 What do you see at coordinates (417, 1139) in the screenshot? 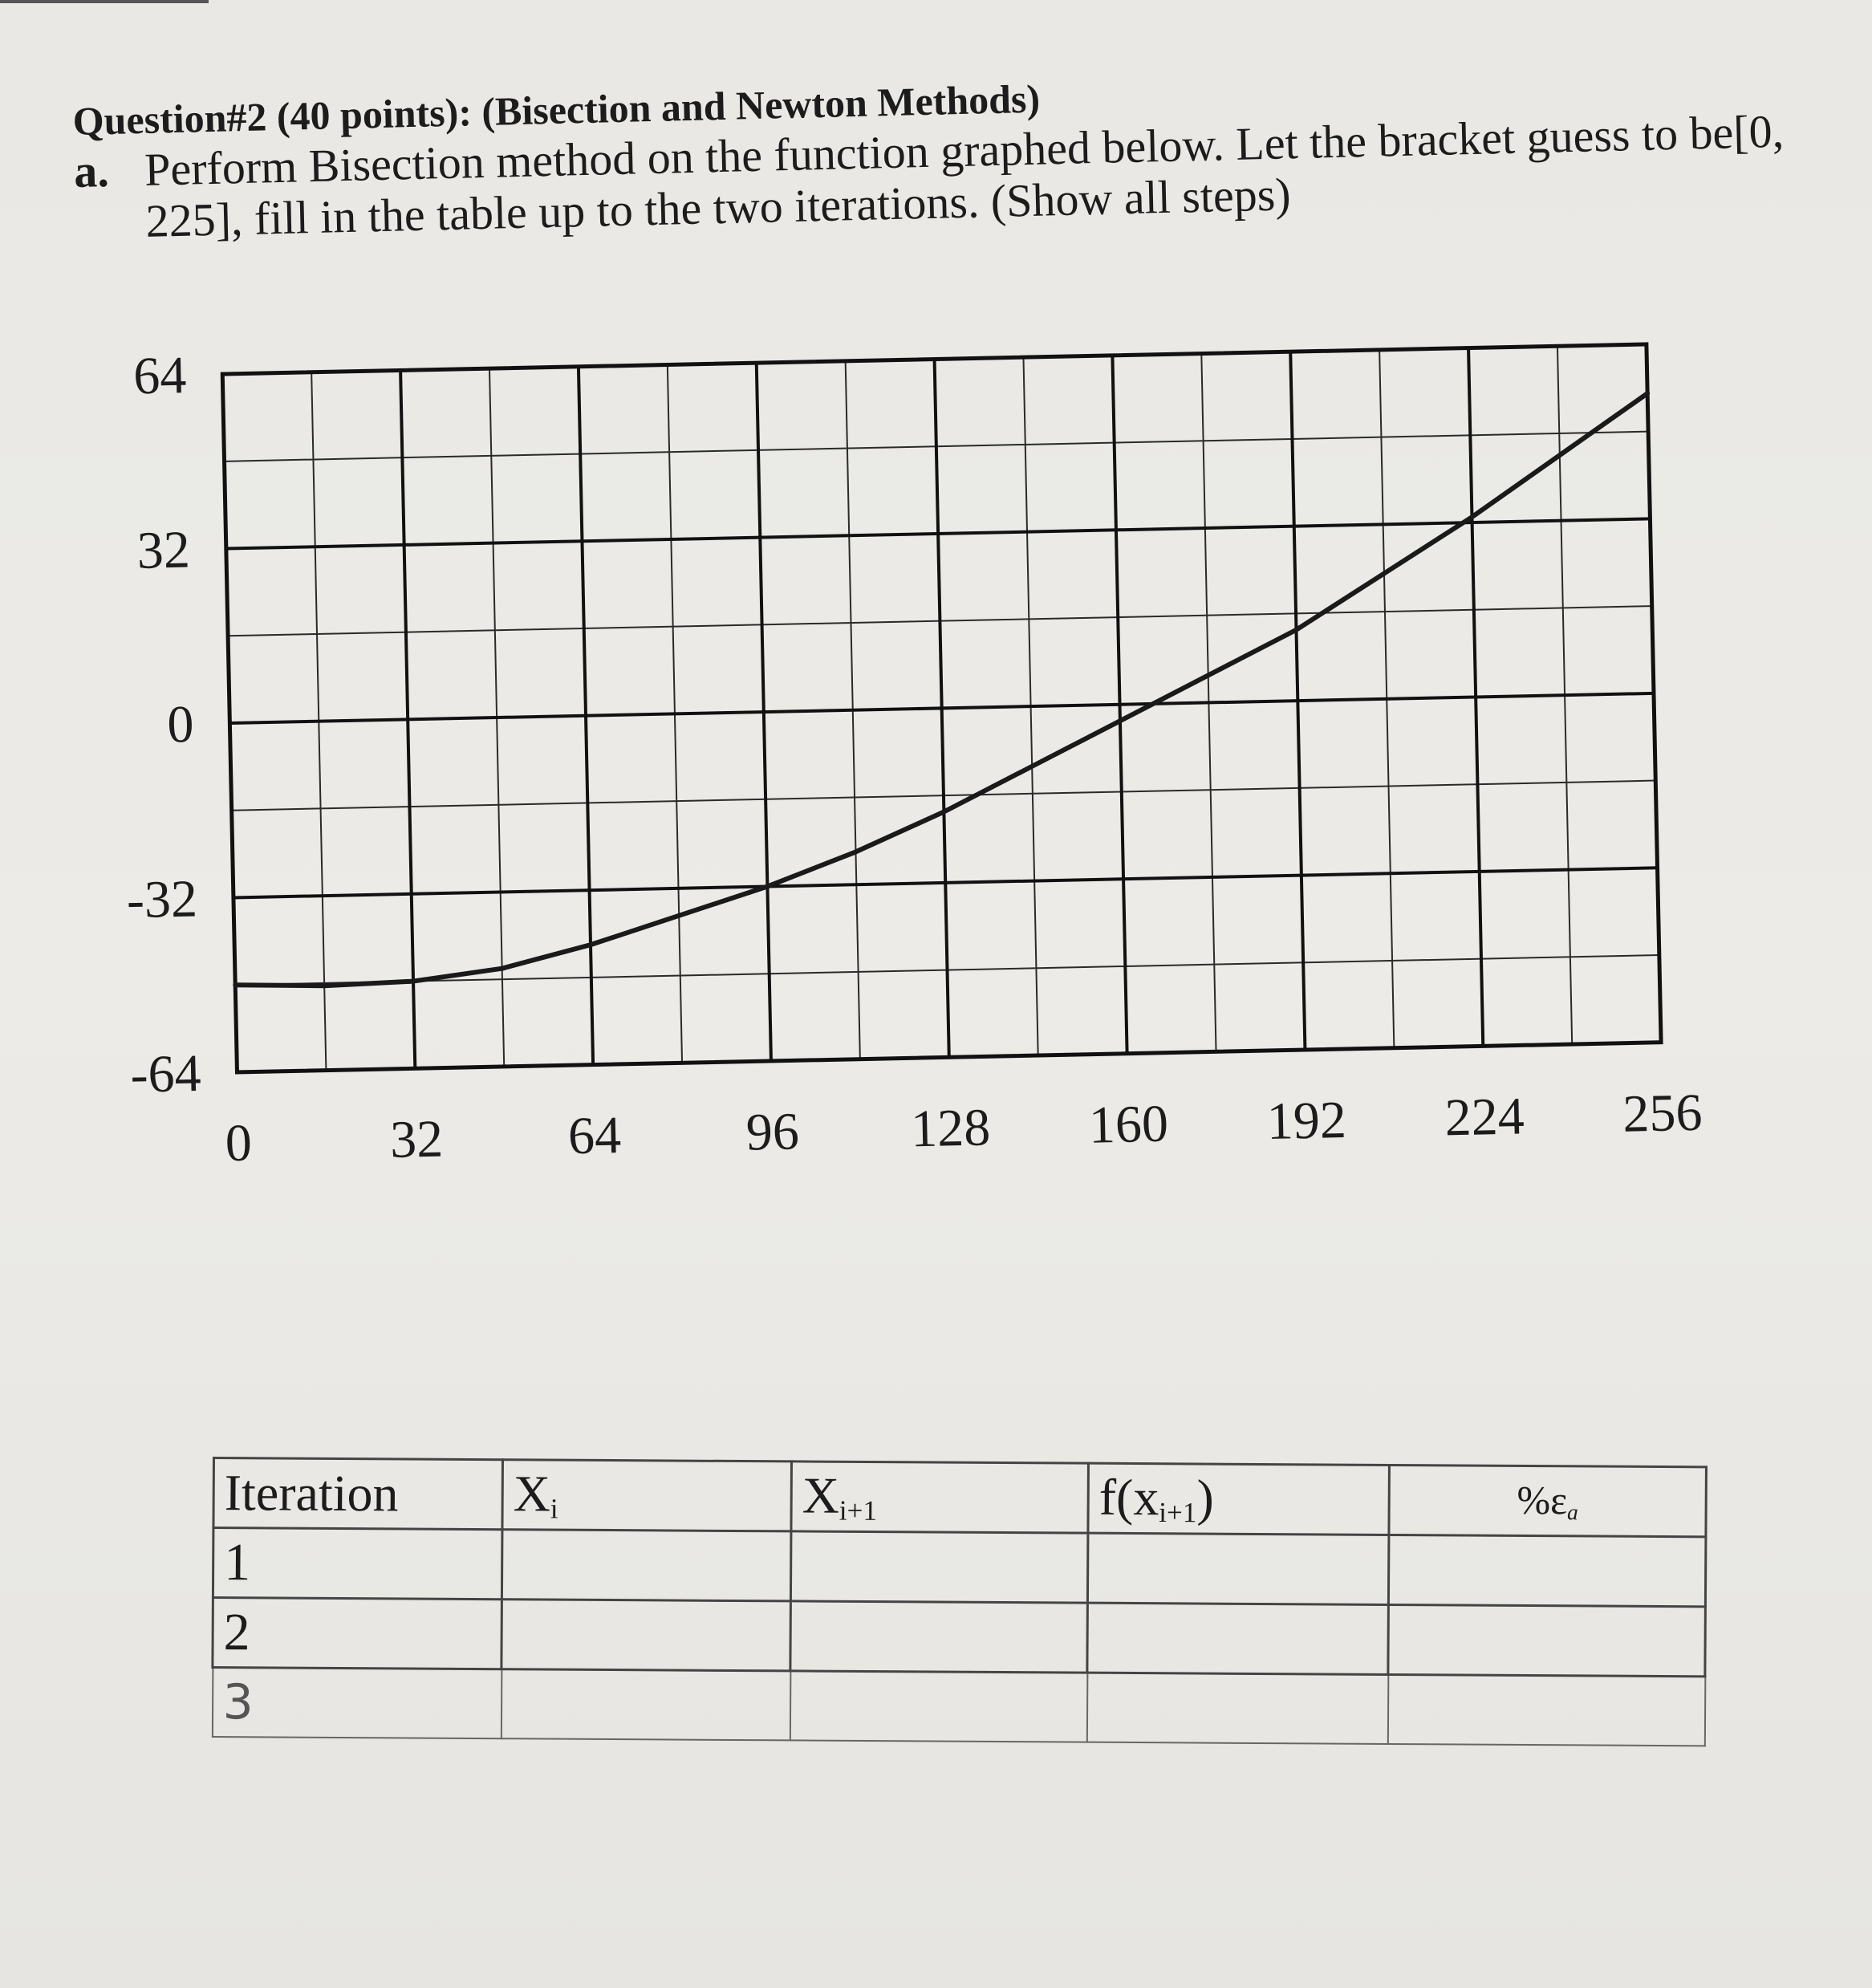
I see `x-tick-label: 32` at bounding box center [417, 1139].